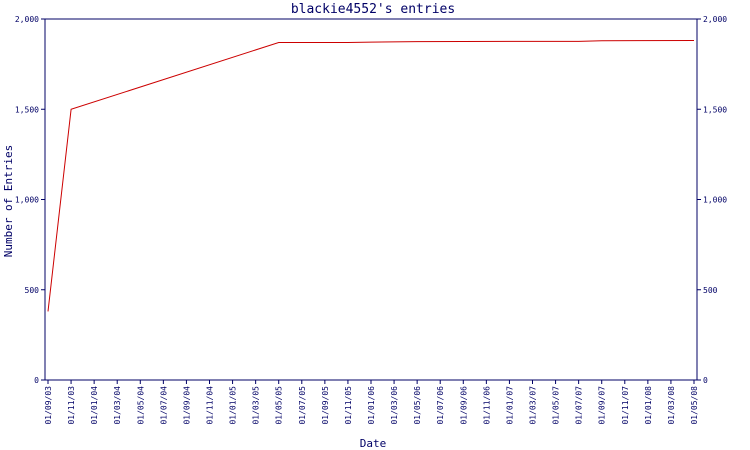 The height and width of the screenshot is (450, 750). Describe the element at coordinates (117, 405) in the screenshot. I see `x-tick-label: 01/03/04` at that location.